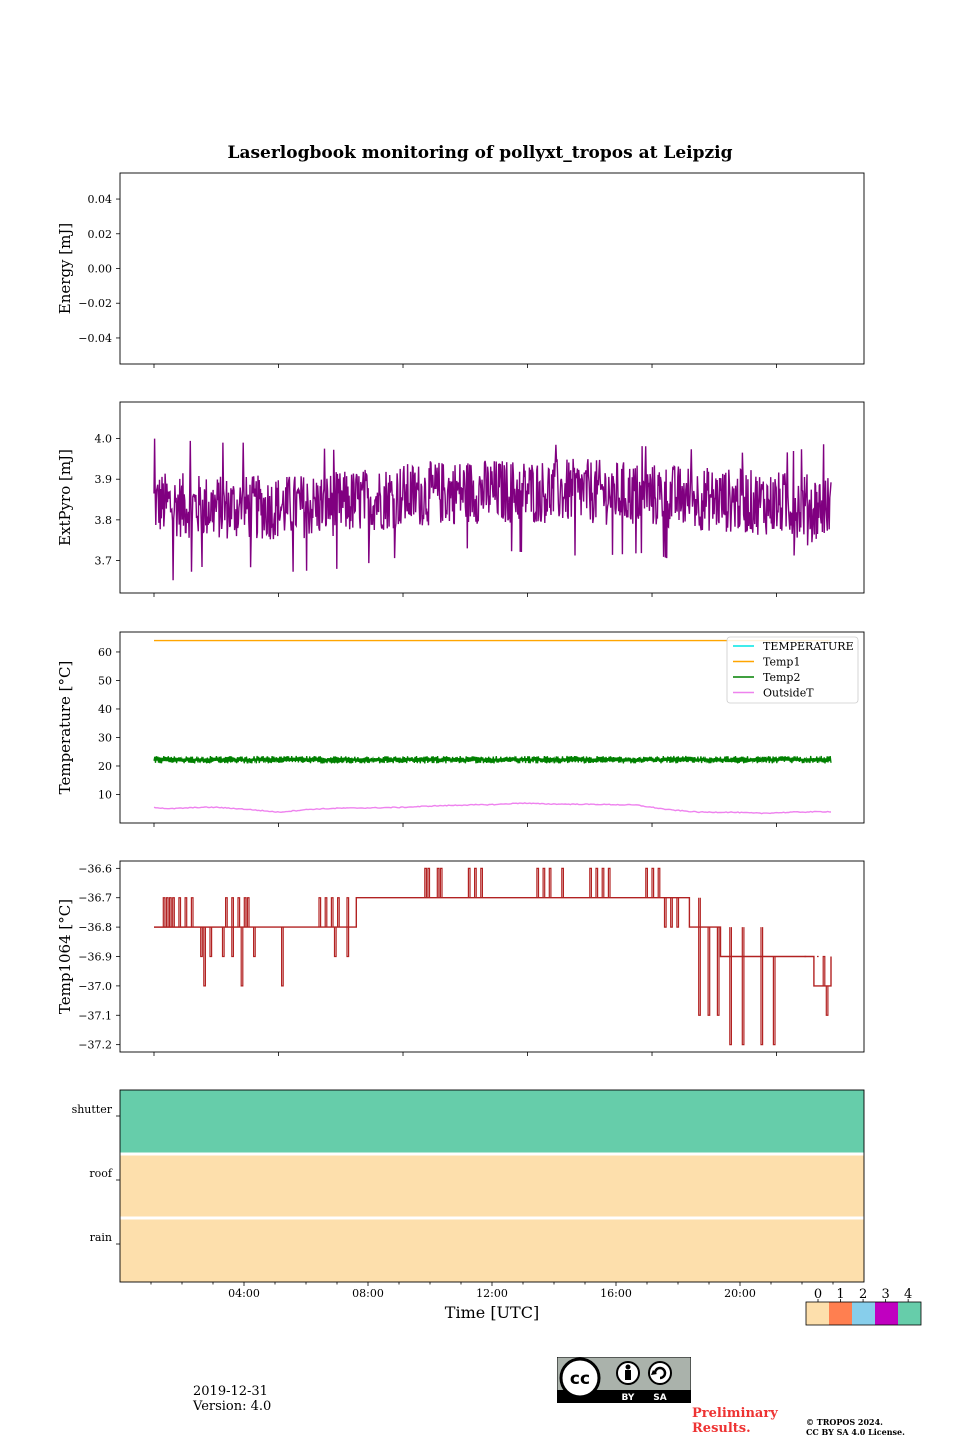 The height and width of the screenshot is (1440, 960). I want to click on y-tick-label: −37.2, so click(95, 1045).